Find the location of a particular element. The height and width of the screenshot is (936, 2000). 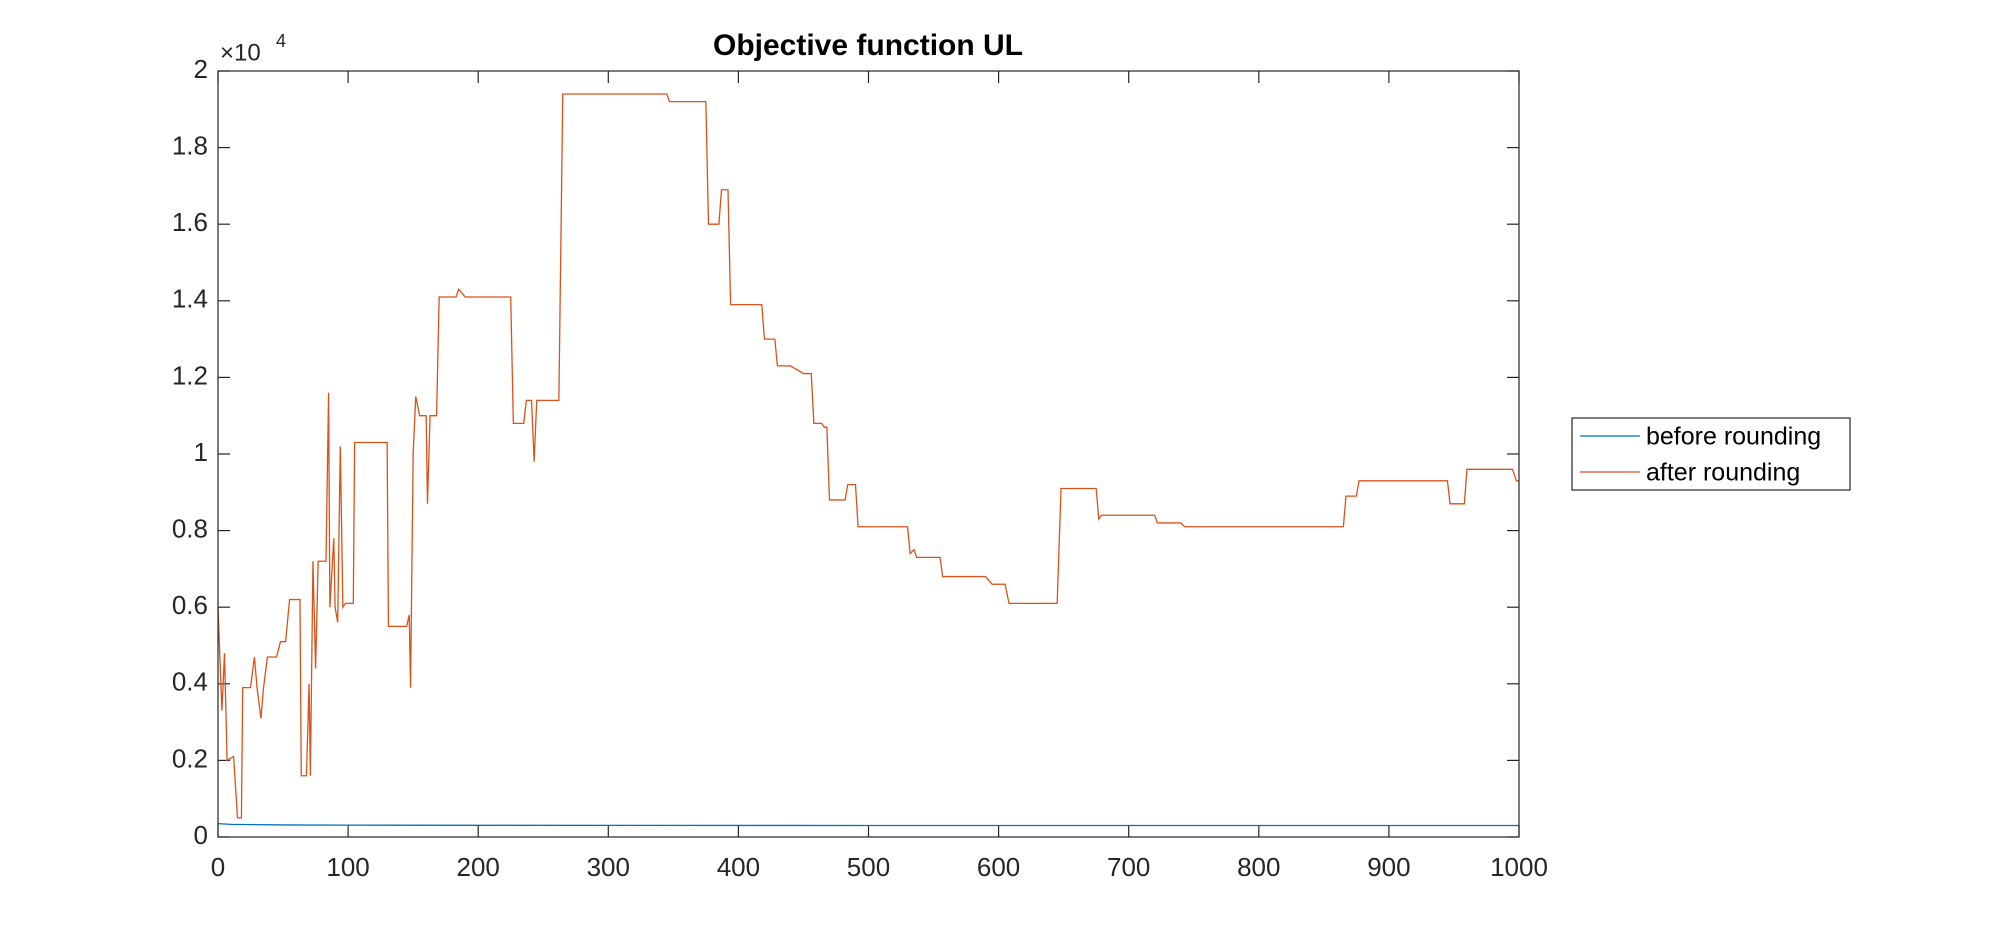

y-multiplier-exponent: 4 is located at coordinates (281, 41).